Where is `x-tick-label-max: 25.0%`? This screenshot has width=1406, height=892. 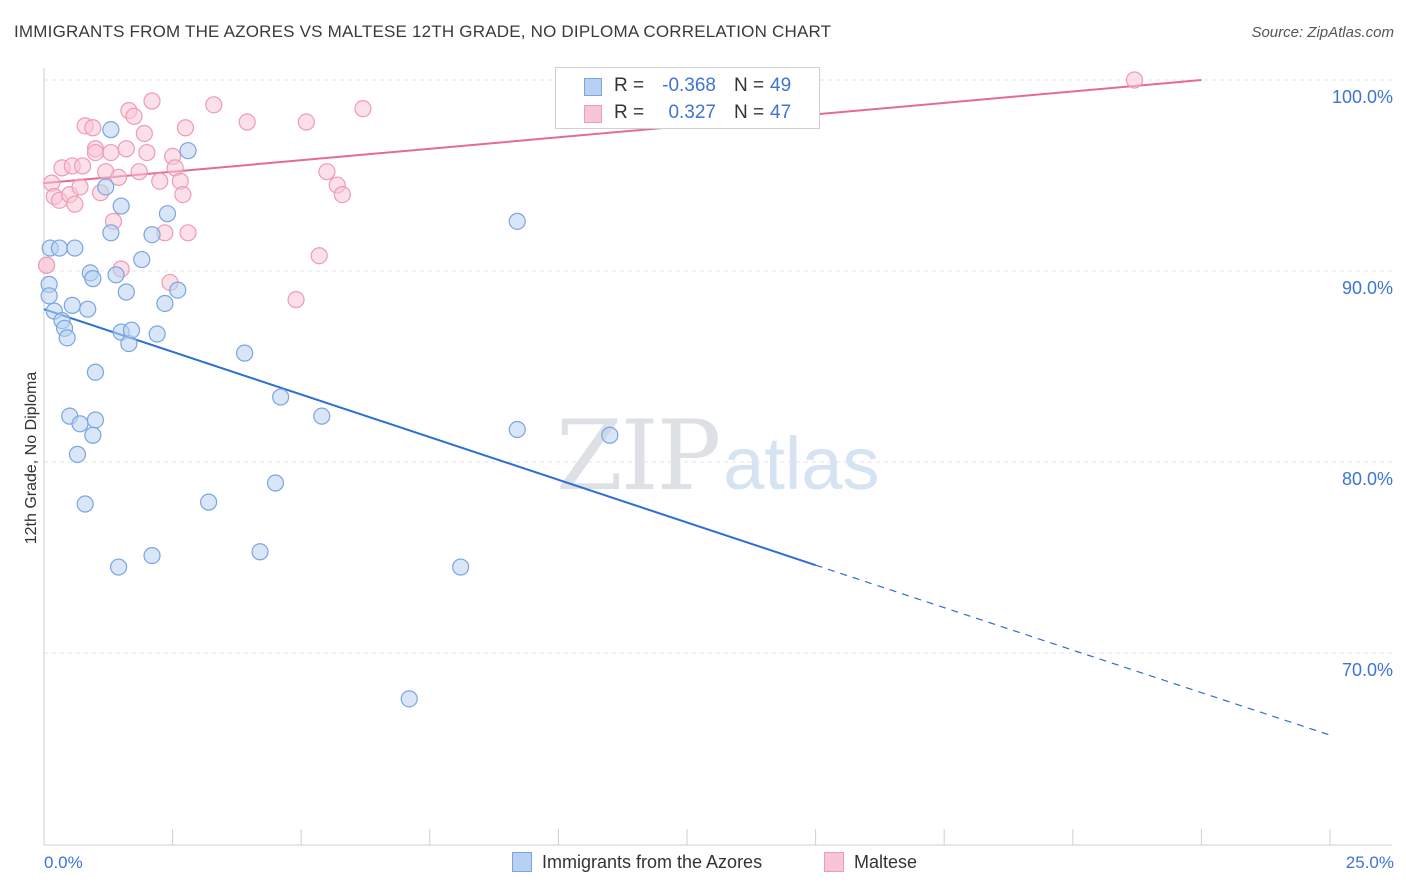
x-tick-label-max: 25.0% is located at coordinates (1369, 862).